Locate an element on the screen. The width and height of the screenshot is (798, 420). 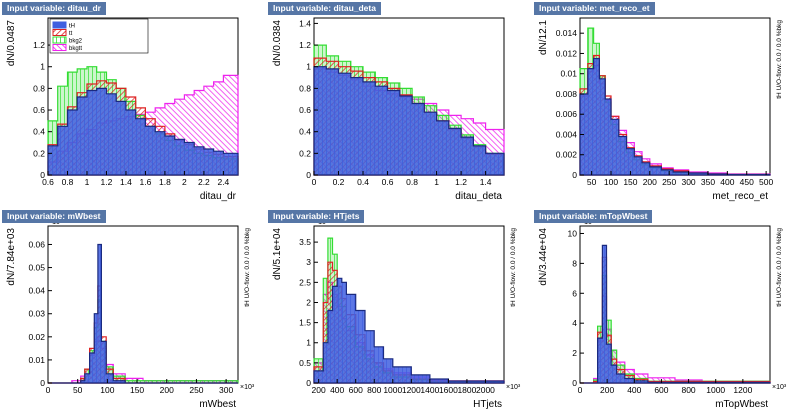
x-tick-label: 1800 is located at coordinates (466, 390).